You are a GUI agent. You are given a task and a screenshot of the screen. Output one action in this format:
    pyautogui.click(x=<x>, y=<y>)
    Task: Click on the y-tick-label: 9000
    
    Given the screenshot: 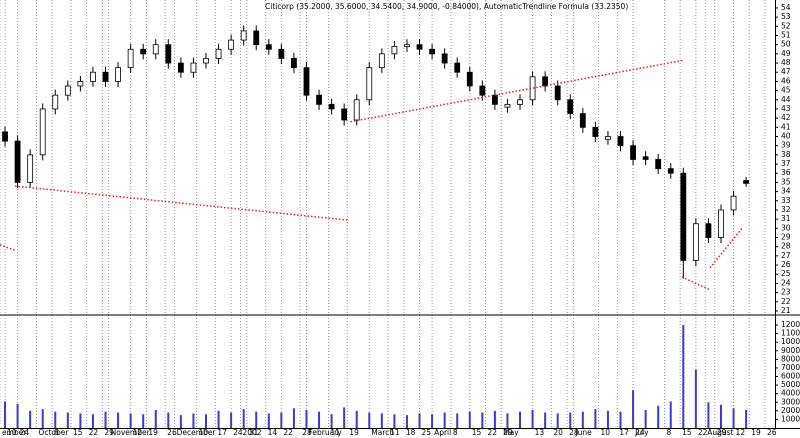 What is the action you would take?
    pyautogui.click(x=790, y=350)
    